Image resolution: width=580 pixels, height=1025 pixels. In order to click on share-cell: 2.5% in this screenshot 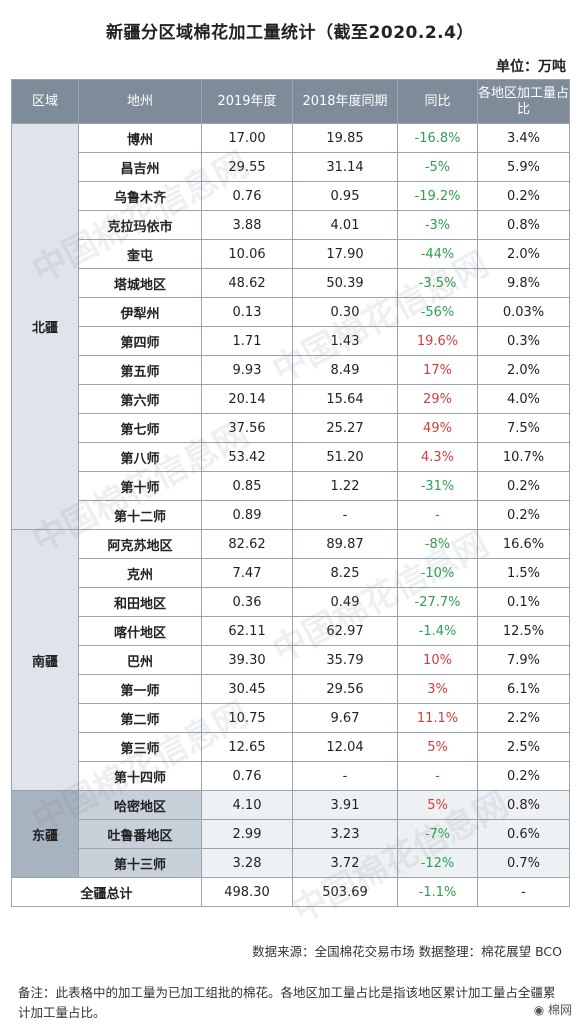, I will do `click(523, 747)`.